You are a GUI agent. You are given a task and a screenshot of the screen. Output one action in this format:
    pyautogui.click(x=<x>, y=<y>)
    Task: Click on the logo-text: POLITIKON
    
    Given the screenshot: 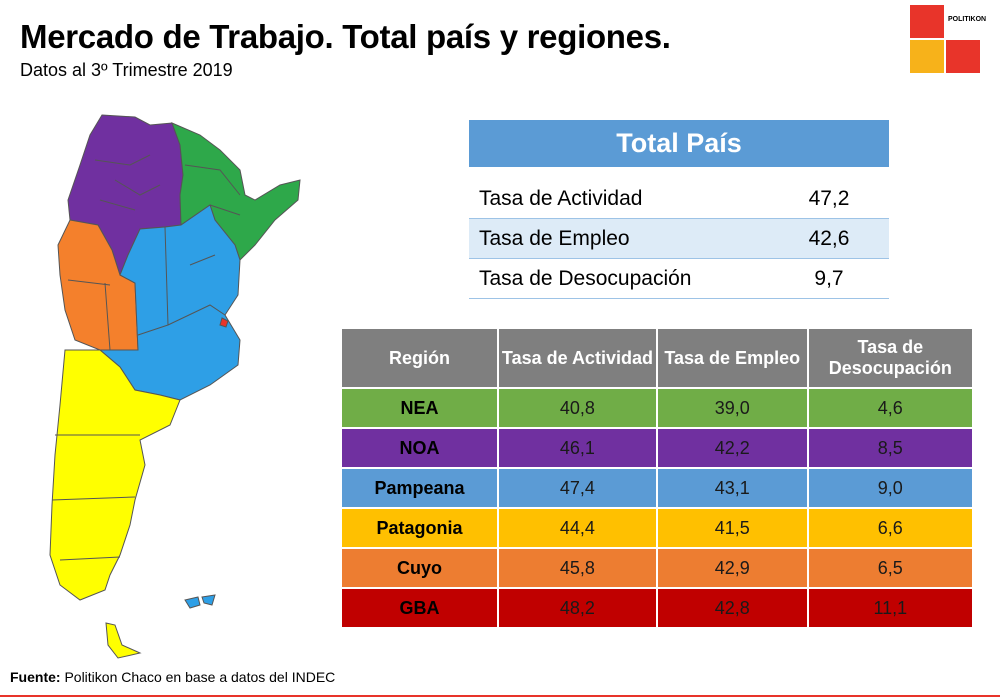 What is the action you would take?
    pyautogui.click(x=967, y=19)
    